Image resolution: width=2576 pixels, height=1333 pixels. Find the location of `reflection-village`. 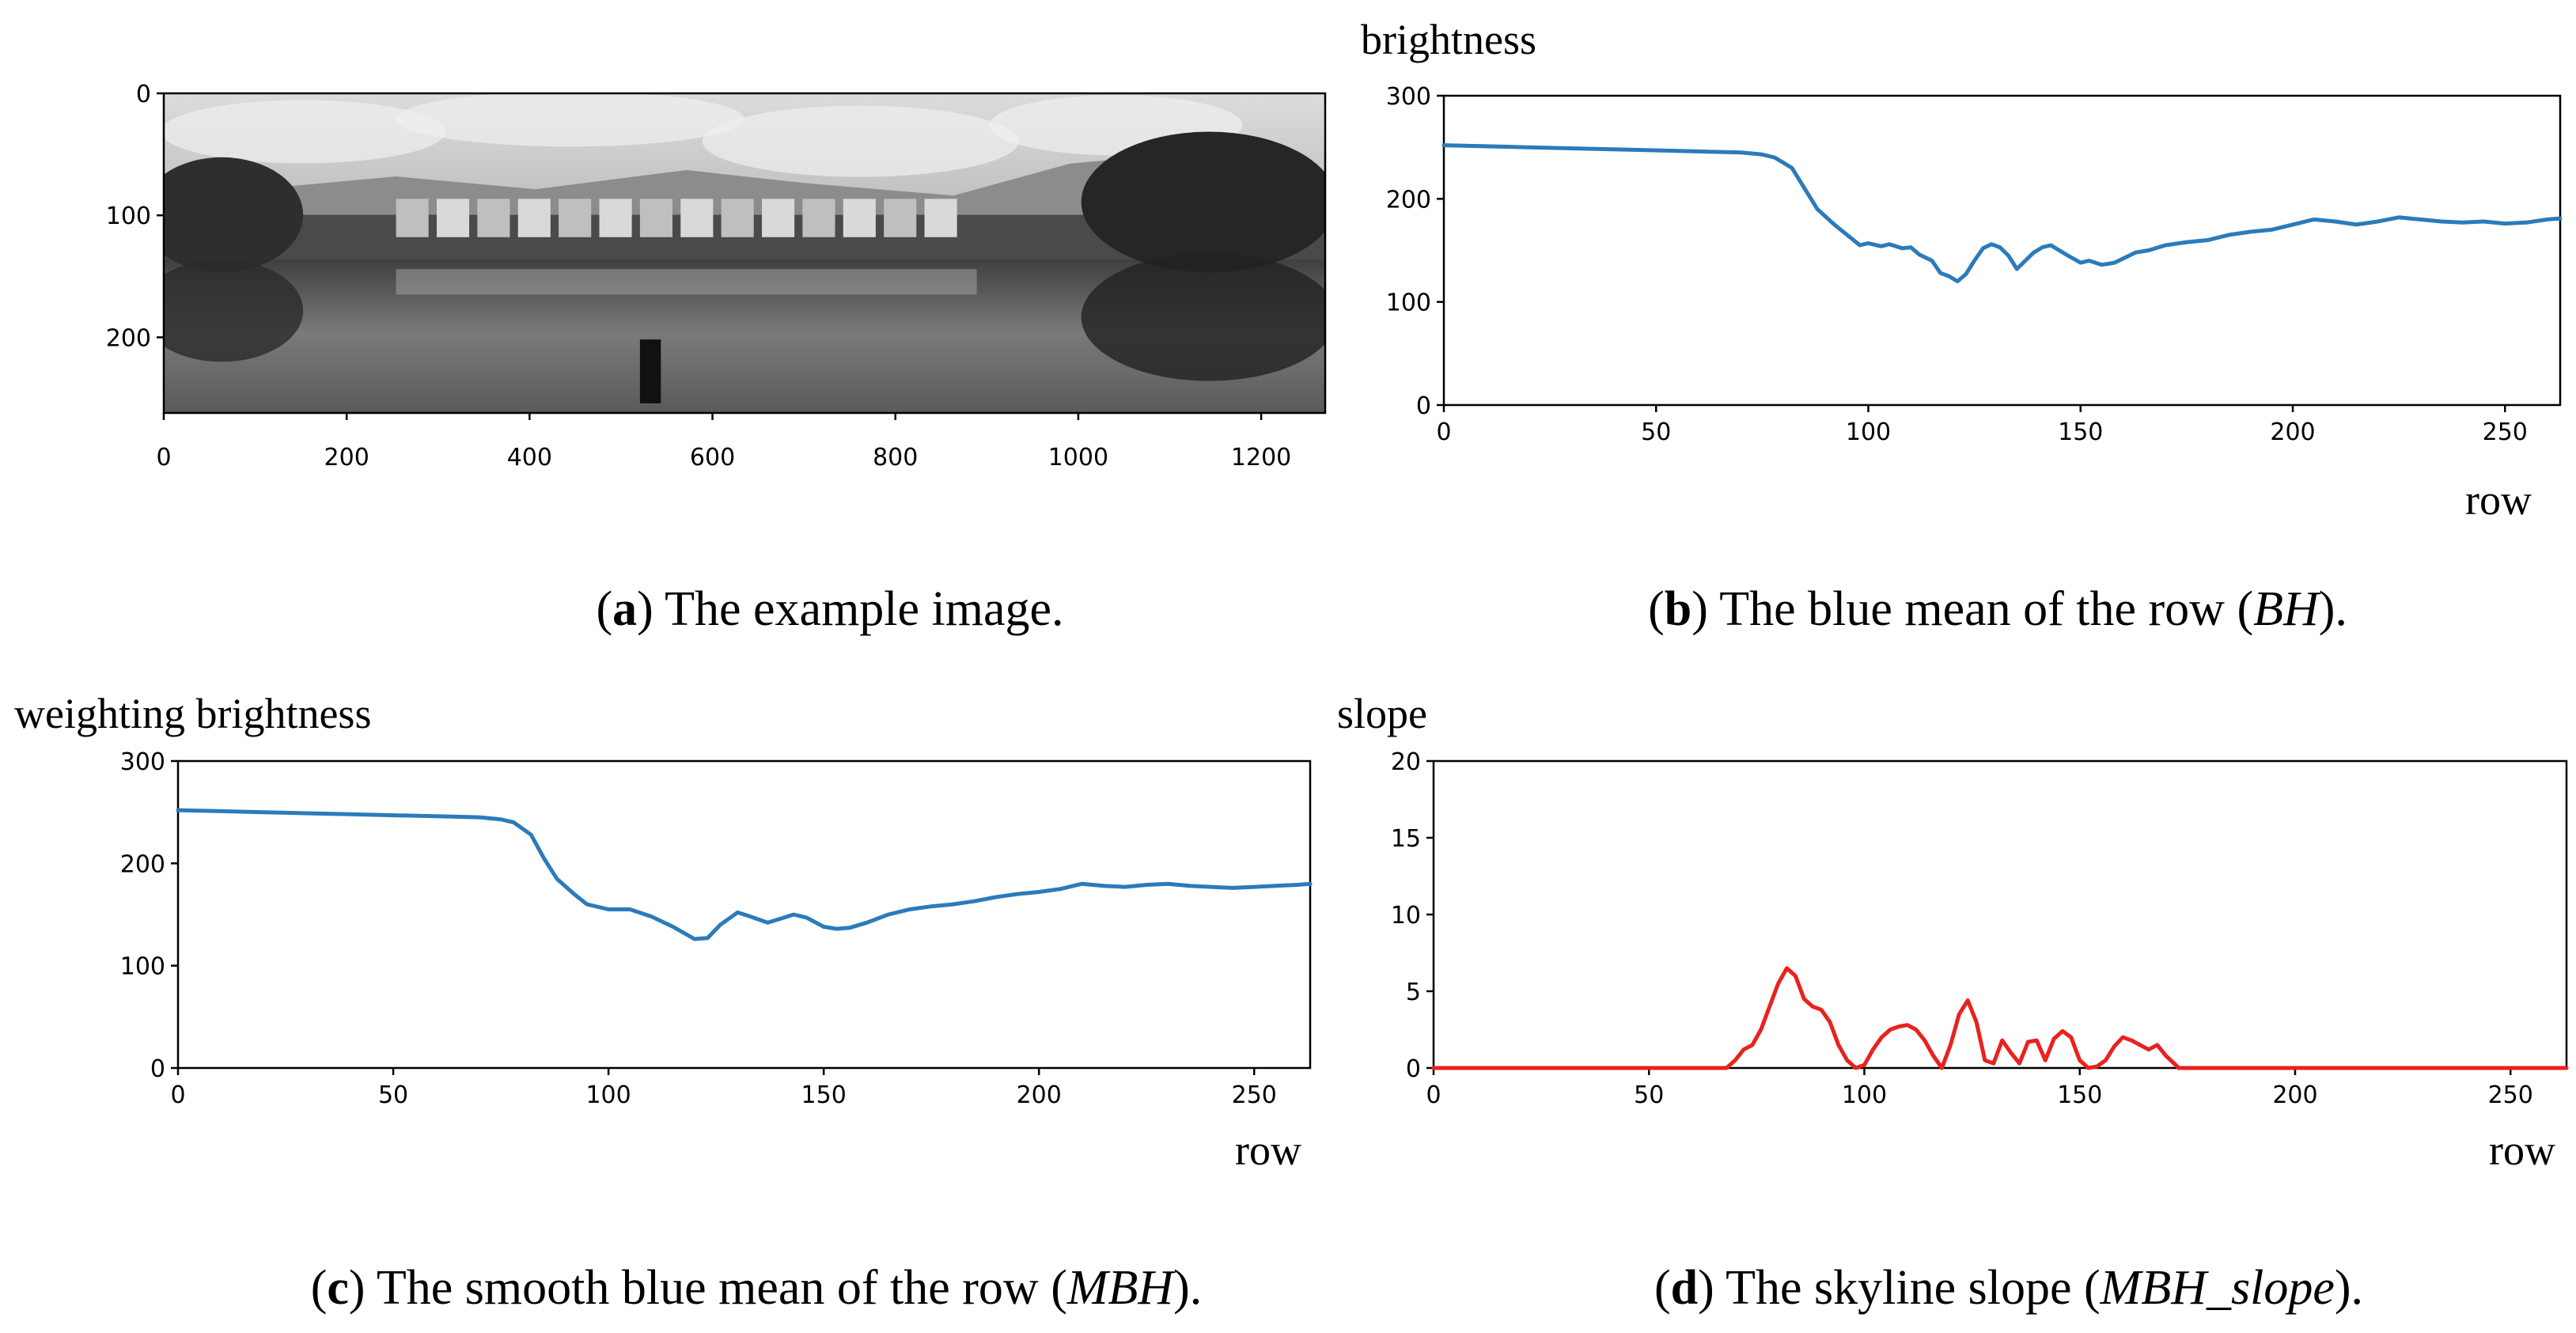

reflection-village is located at coordinates (686, 282).